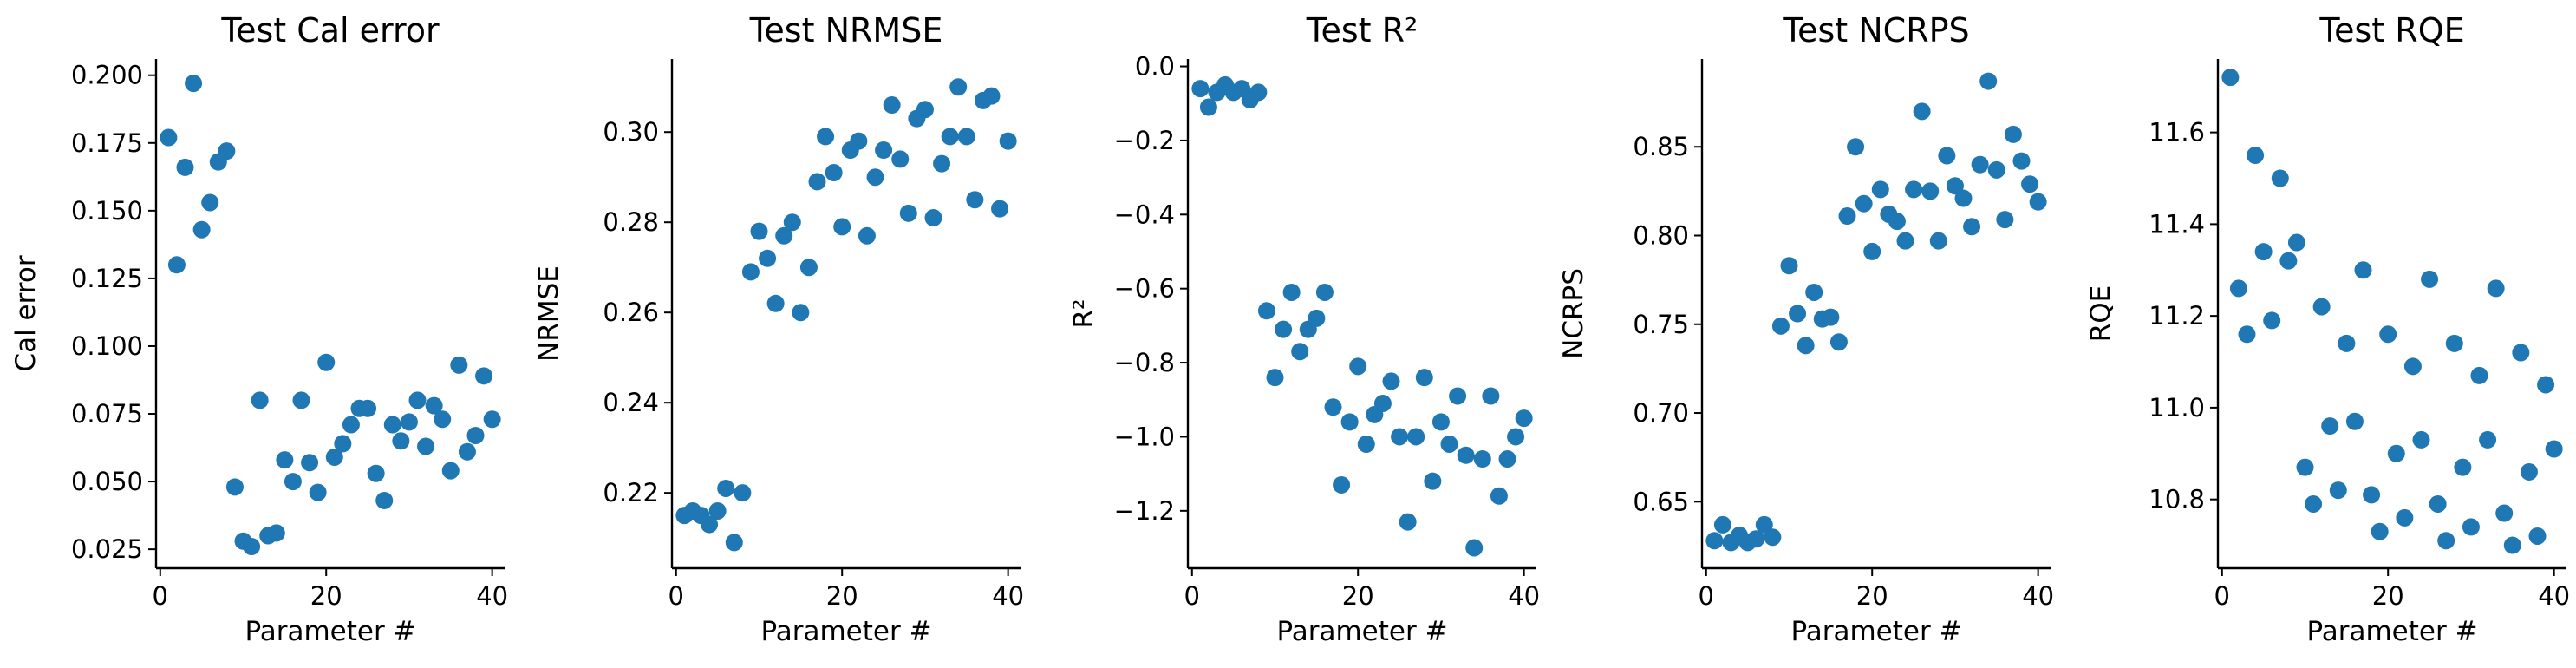 This screenshot has height=668, width=2576. What do you see at coordinates (1876, 30) in the screenshot?
I see `subplot-title: Test NCRPS` at bounding box center [1876, 30].